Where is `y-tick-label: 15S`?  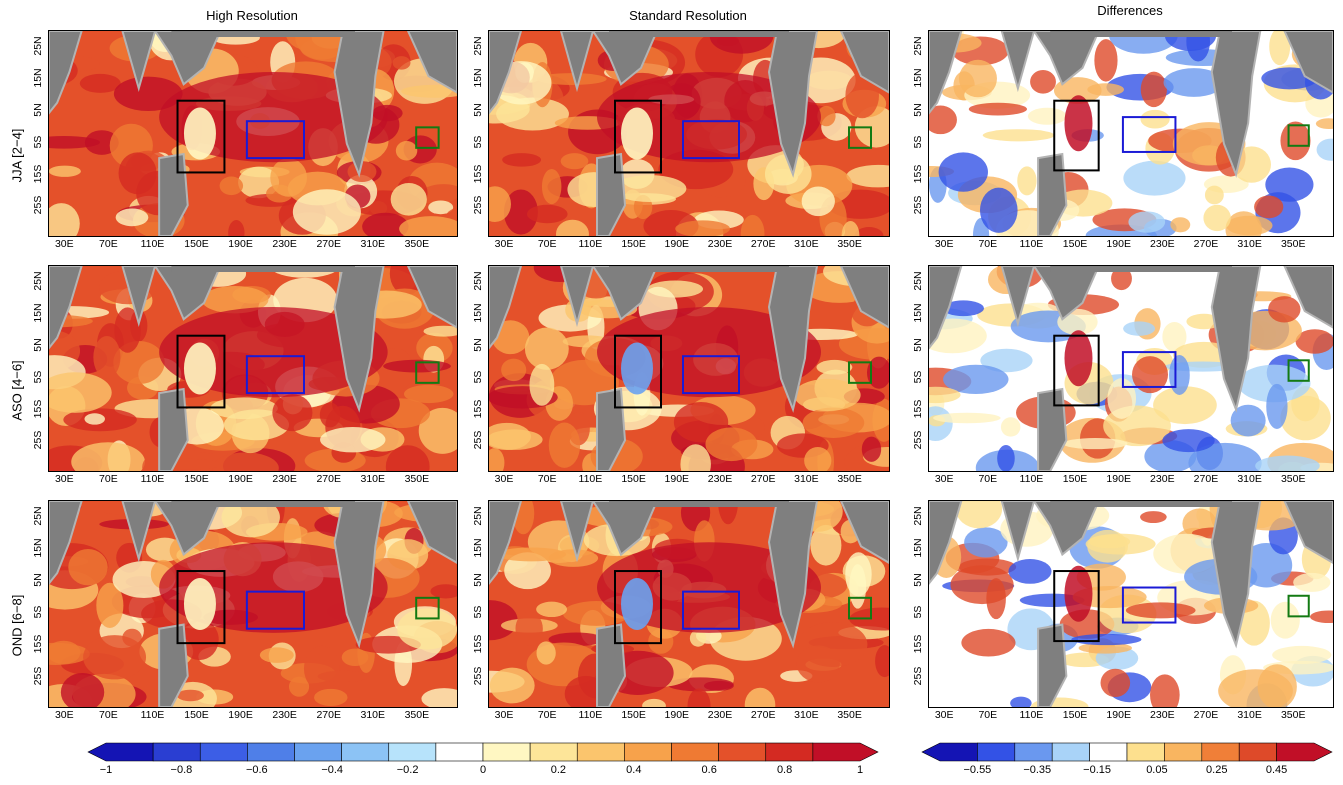 y-tick-label: 15S is located at coordinates (38, 173).